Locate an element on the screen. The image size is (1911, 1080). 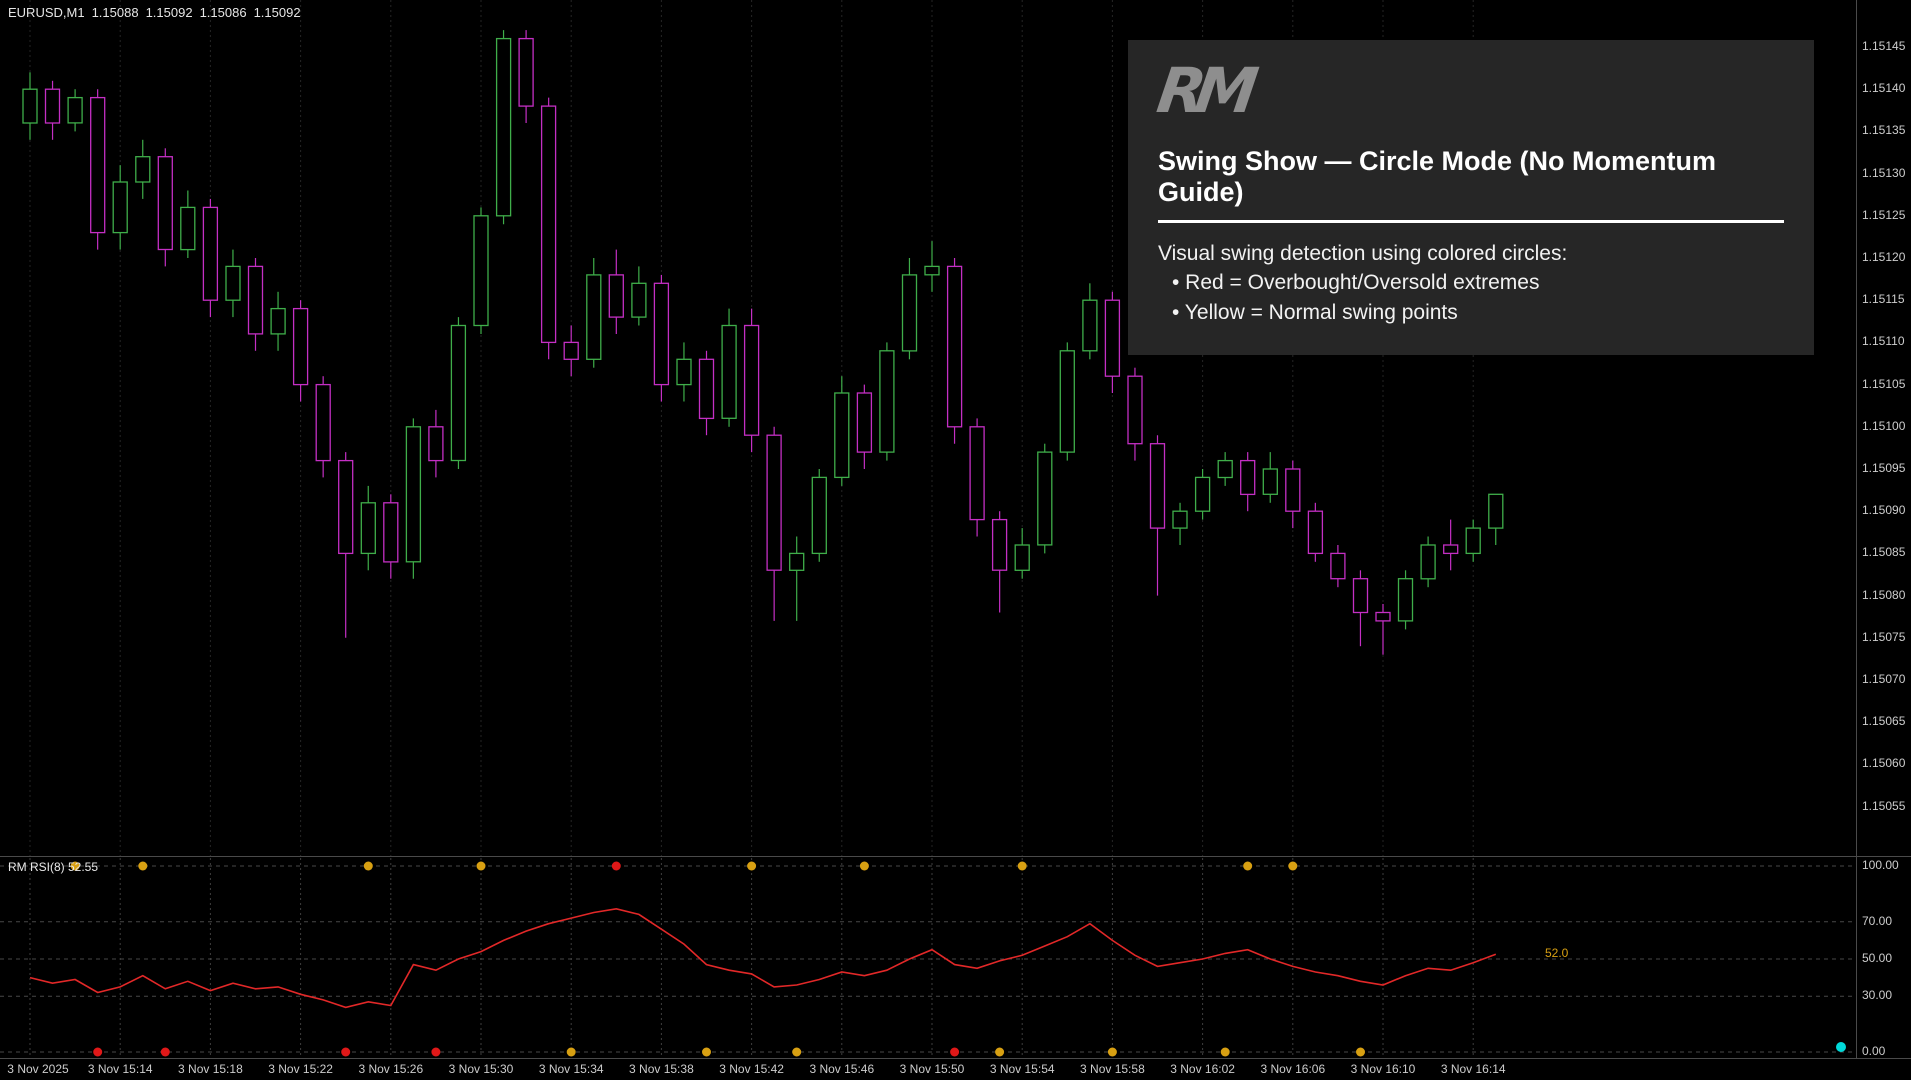
rsi-level-label: 70.00 is located at coordinates (1877, 920).